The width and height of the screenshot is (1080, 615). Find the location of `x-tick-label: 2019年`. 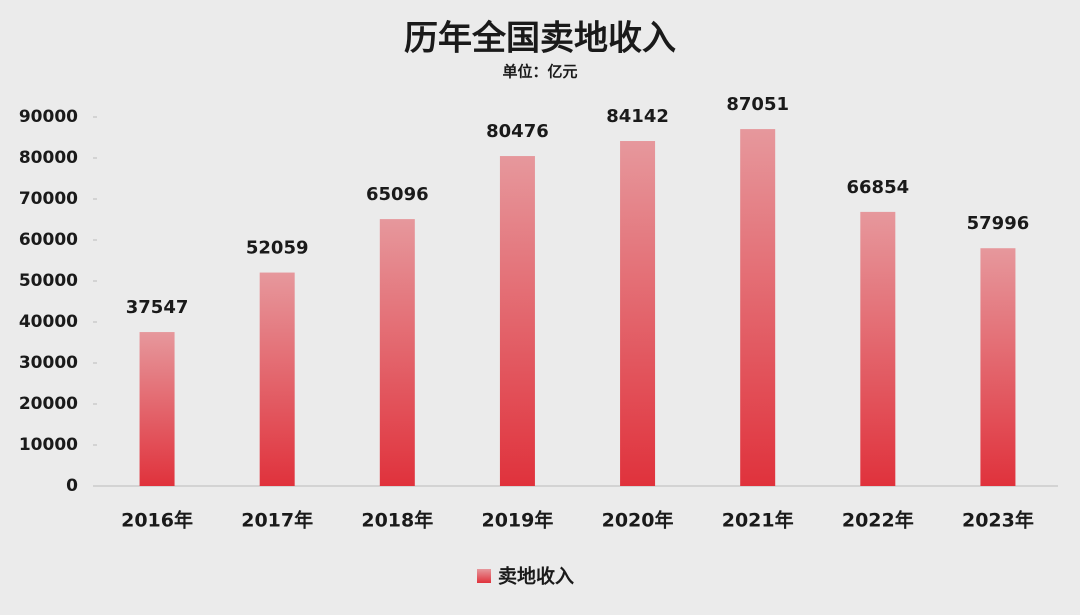

x-tick-label: 2019年 is located at coordinates (517, 520).